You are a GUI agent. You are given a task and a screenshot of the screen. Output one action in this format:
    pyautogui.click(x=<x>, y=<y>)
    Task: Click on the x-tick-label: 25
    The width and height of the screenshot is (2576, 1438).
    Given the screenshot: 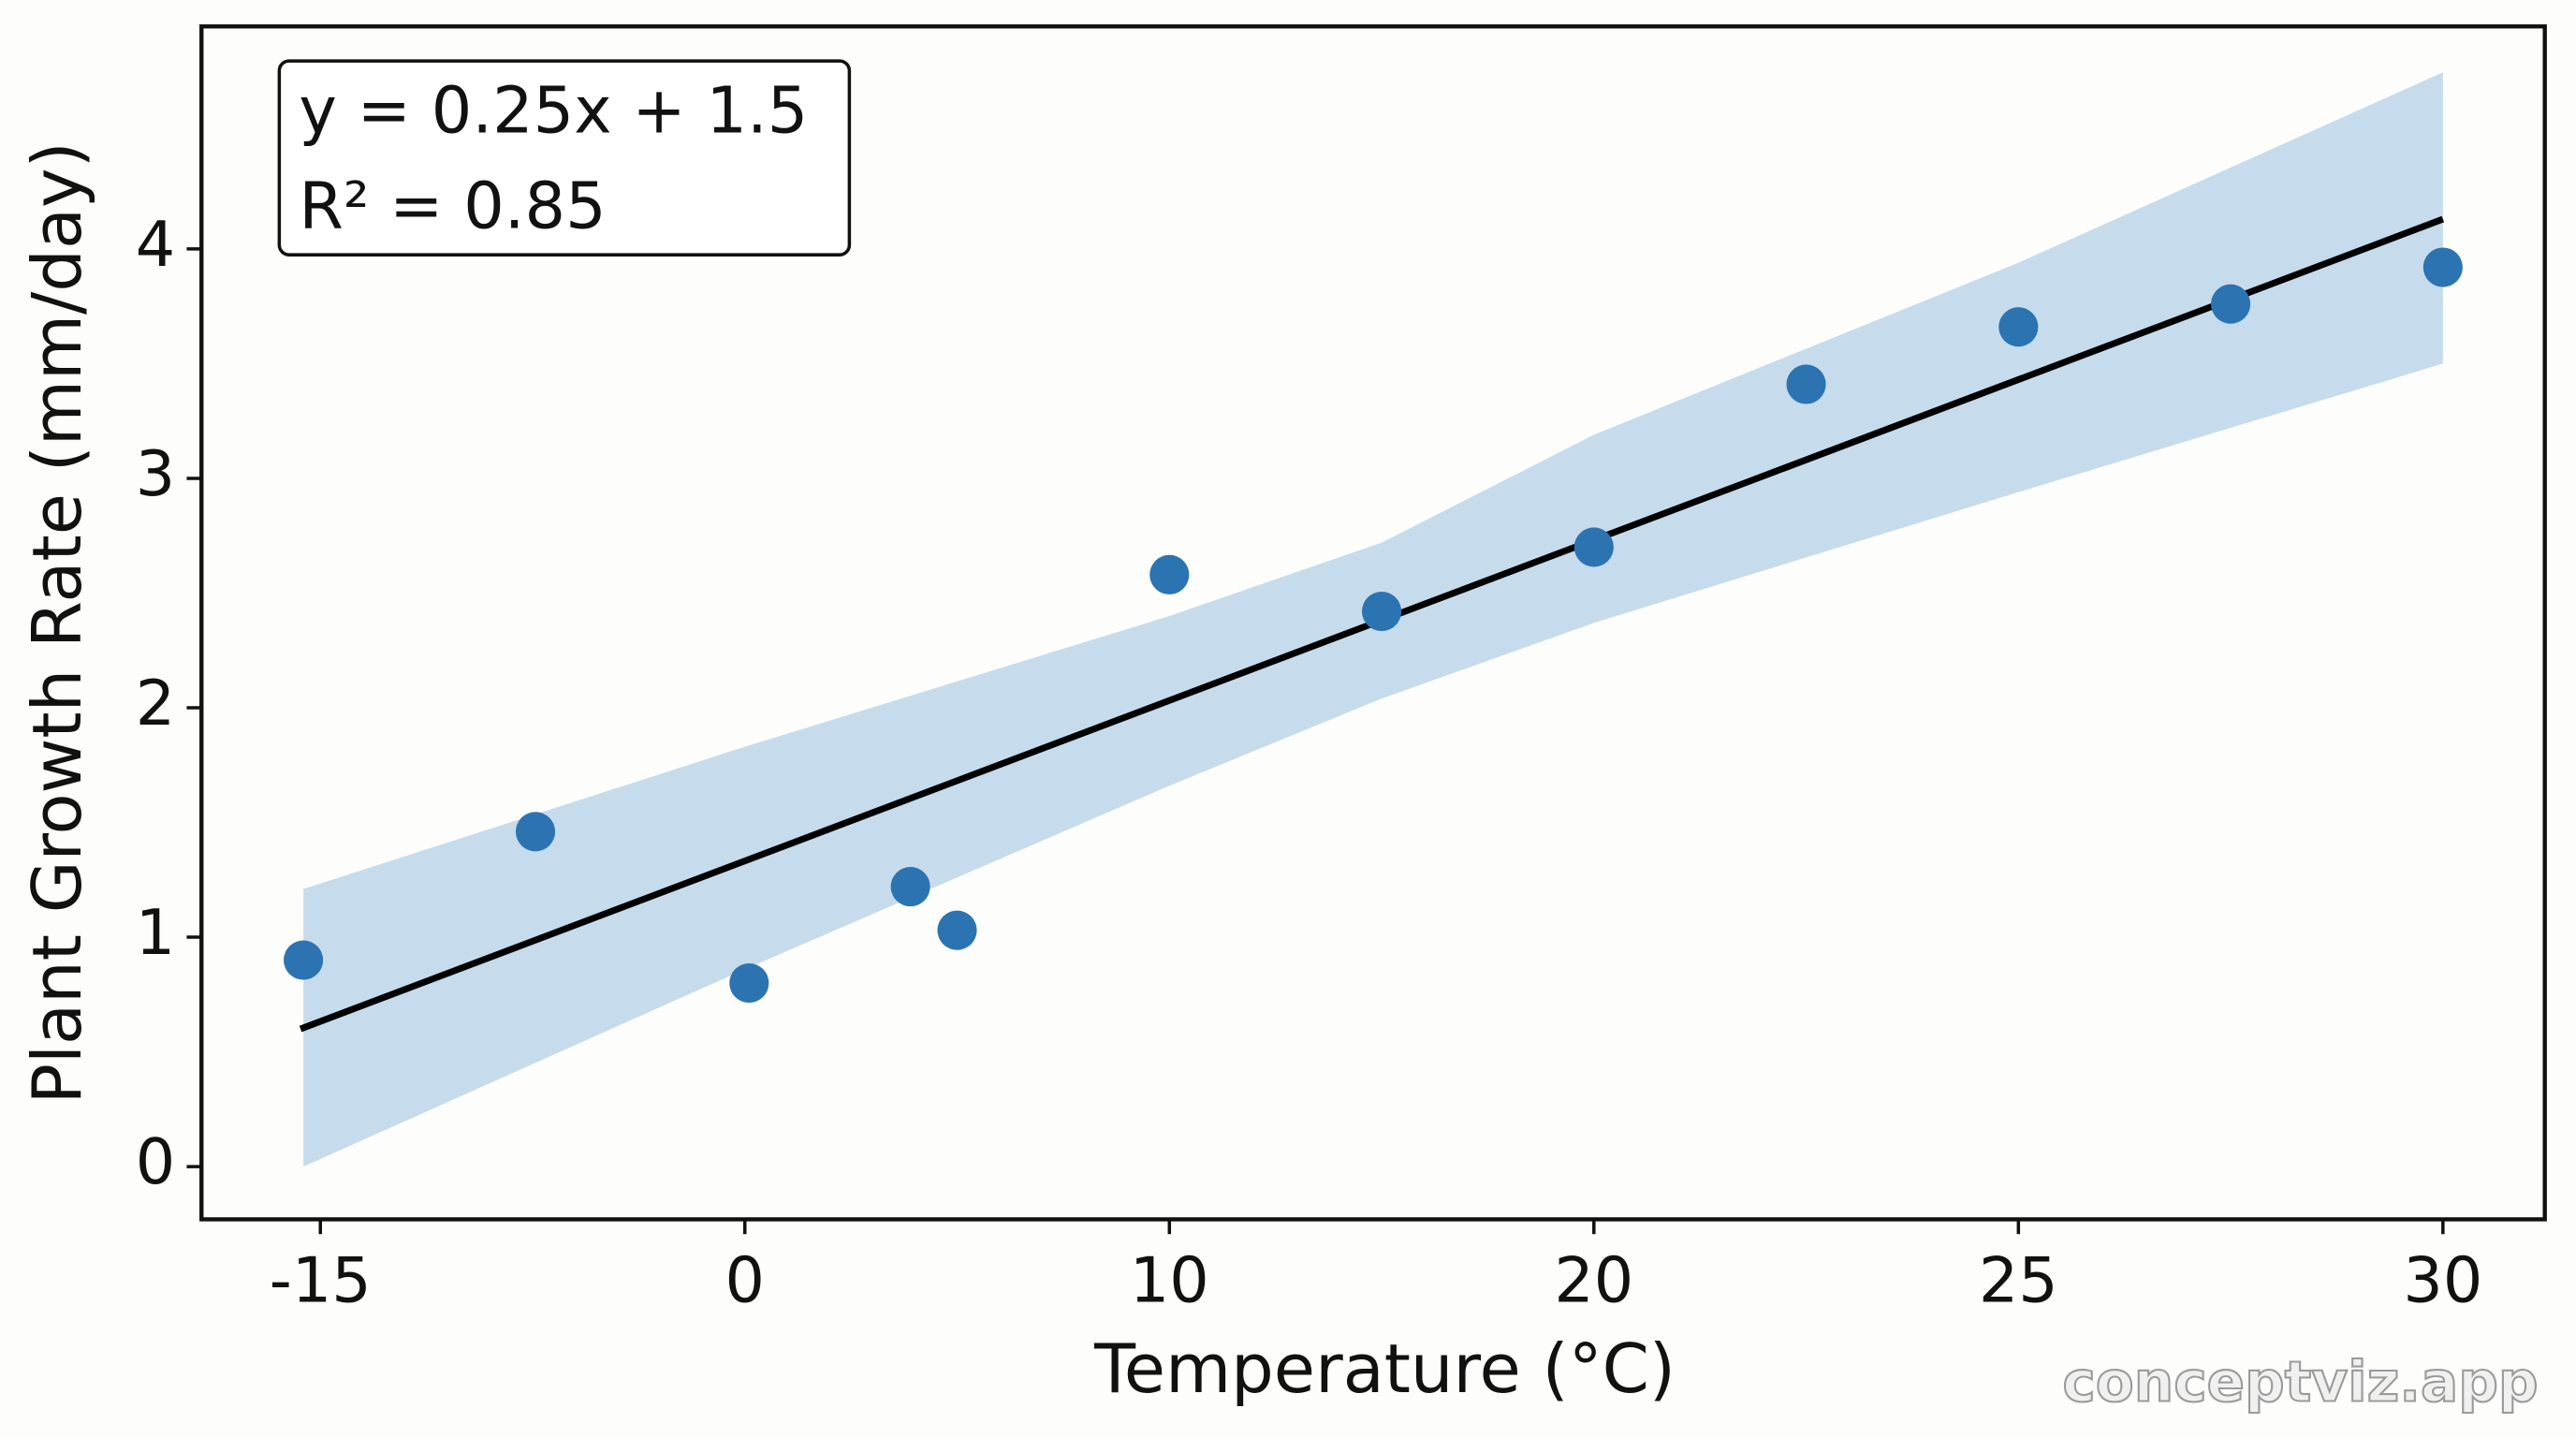 What is the action you would take?
    pyautogui.click(x=2018, y=1280)
    